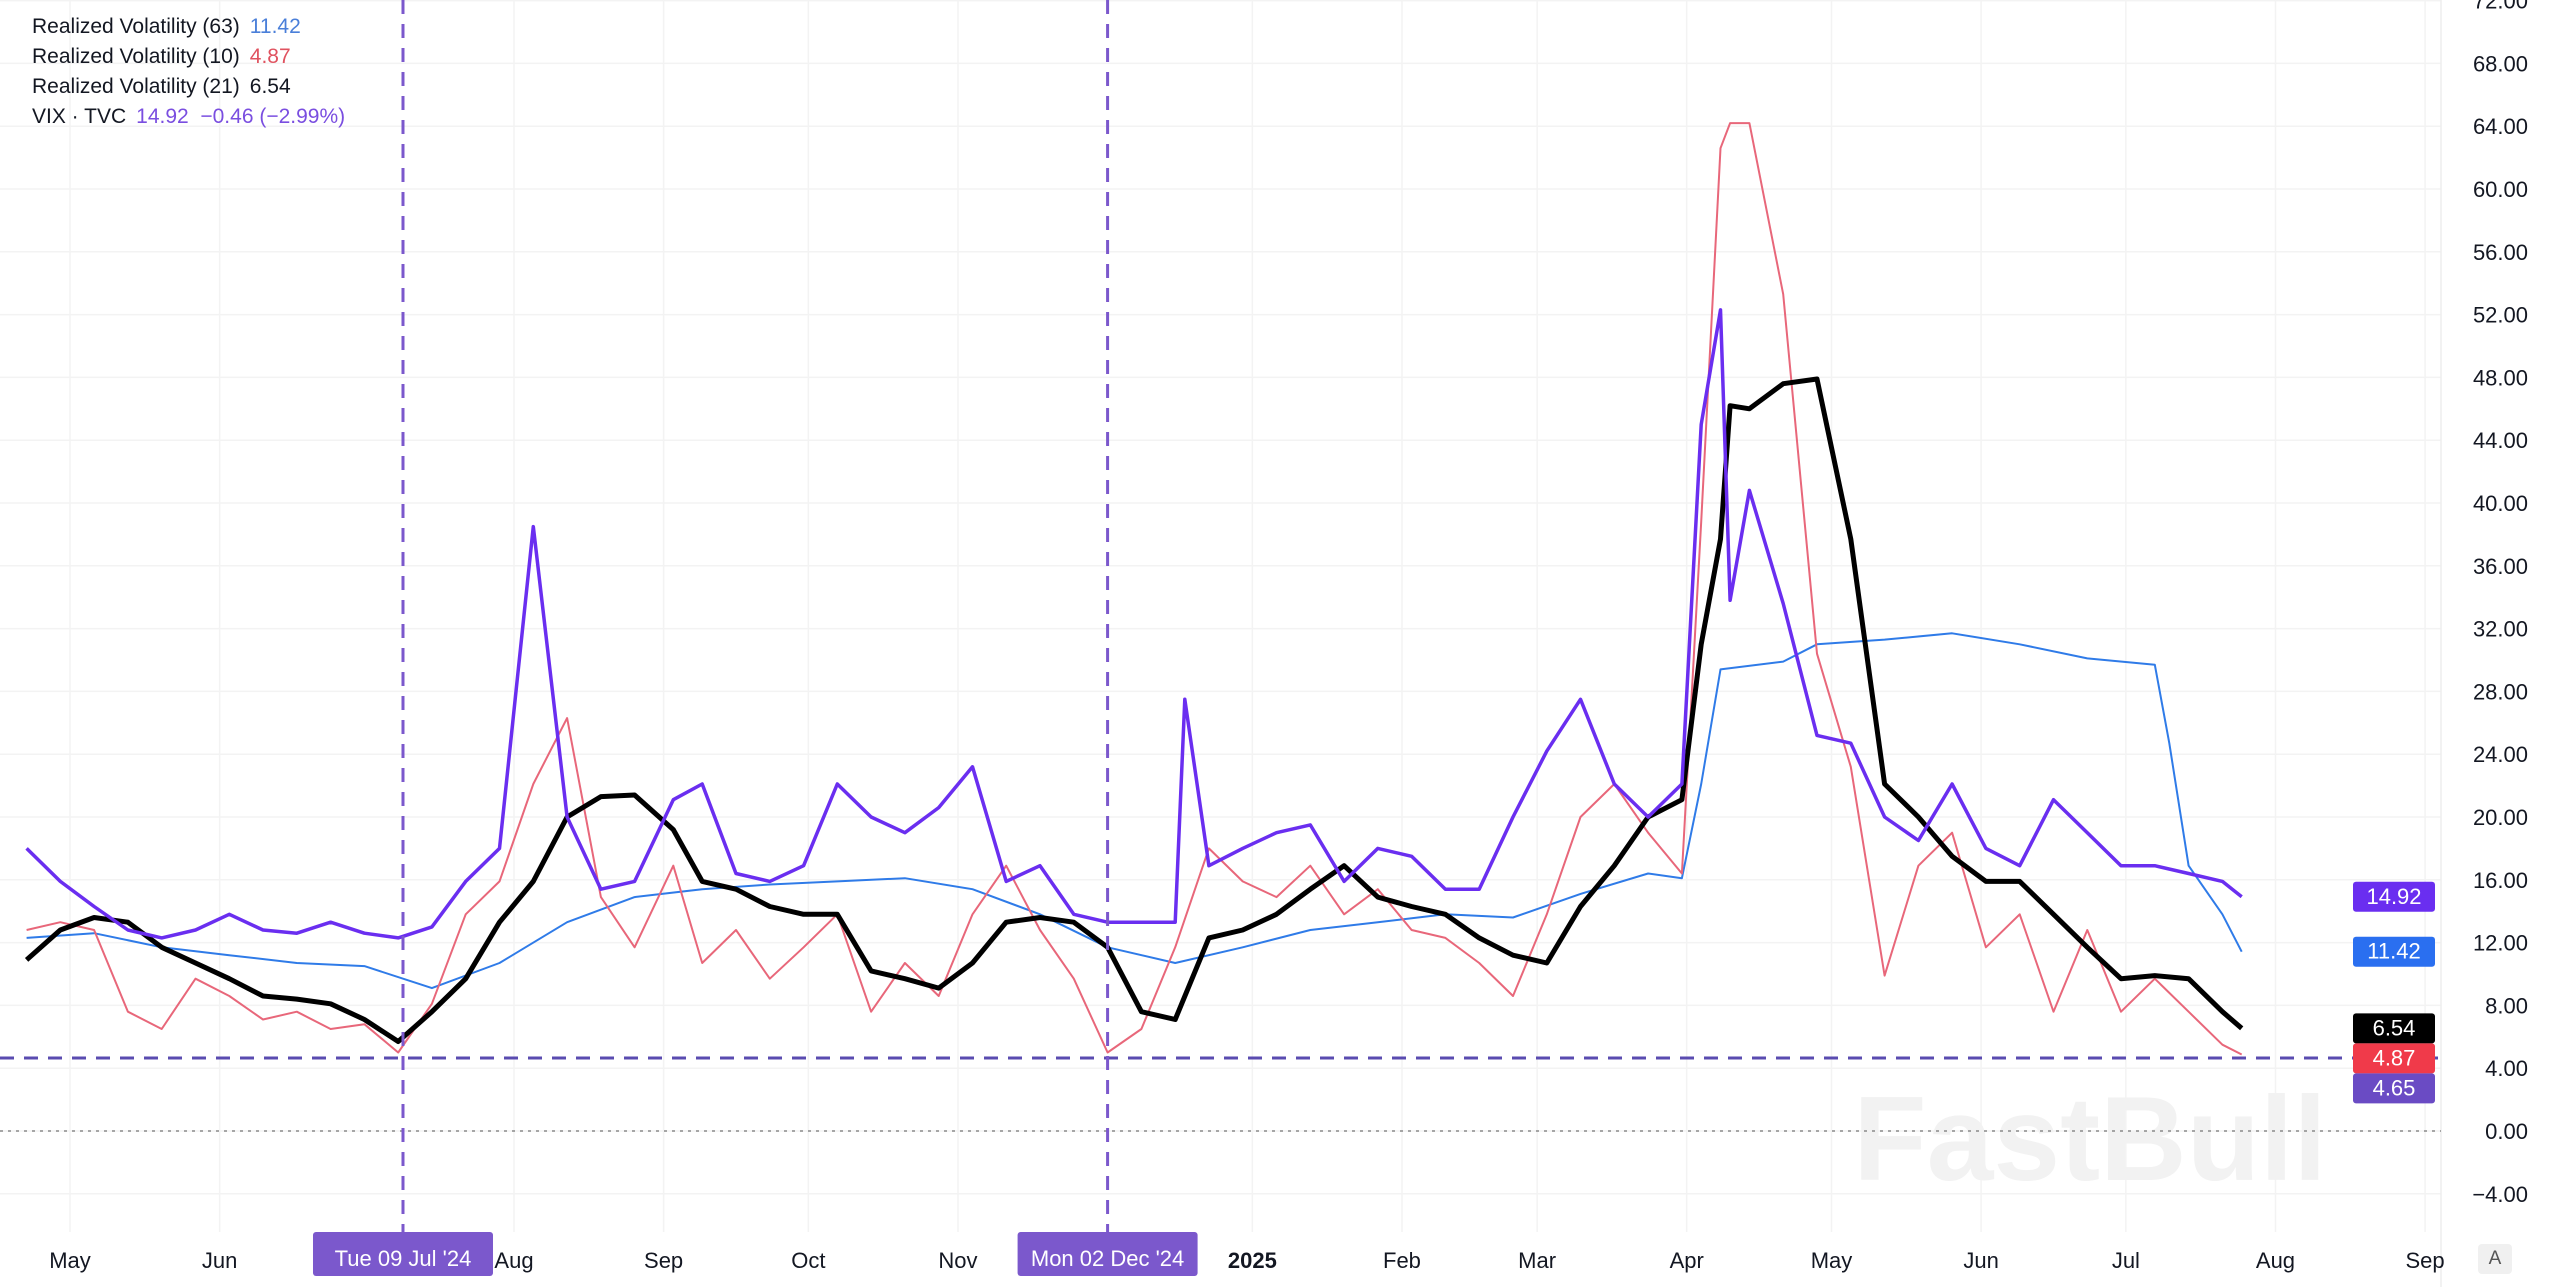  What do you see at coordinates (2089, 1139) in the screenshot?
I see `watermark-logo: FastBull` at bounding box center [2089, 1139].